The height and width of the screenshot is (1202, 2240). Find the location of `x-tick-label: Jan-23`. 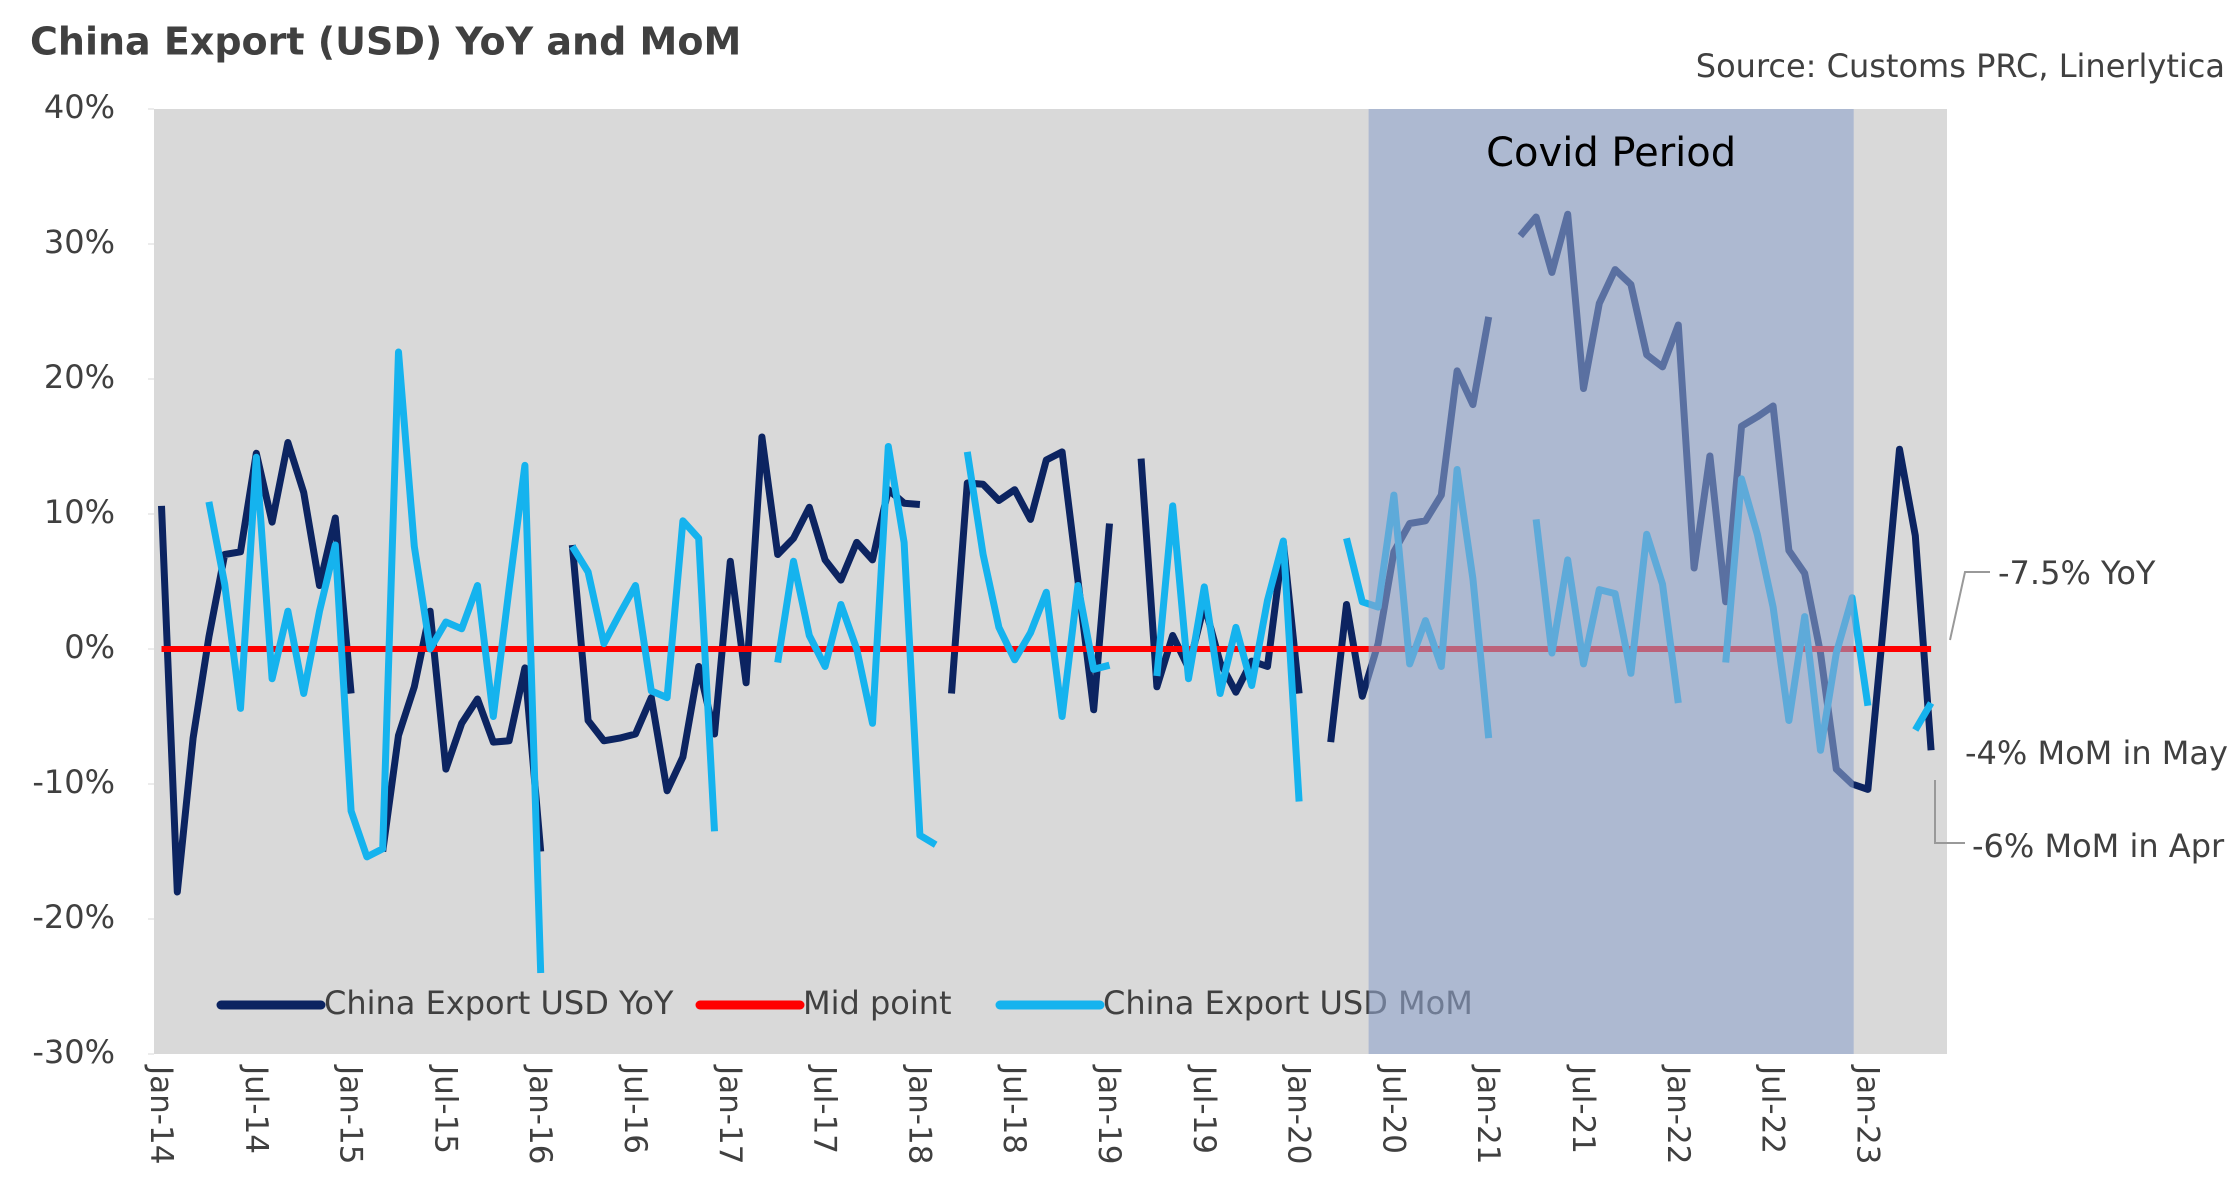

x-tick-label: Jan-23 is located at coordinates (1867, 1114).